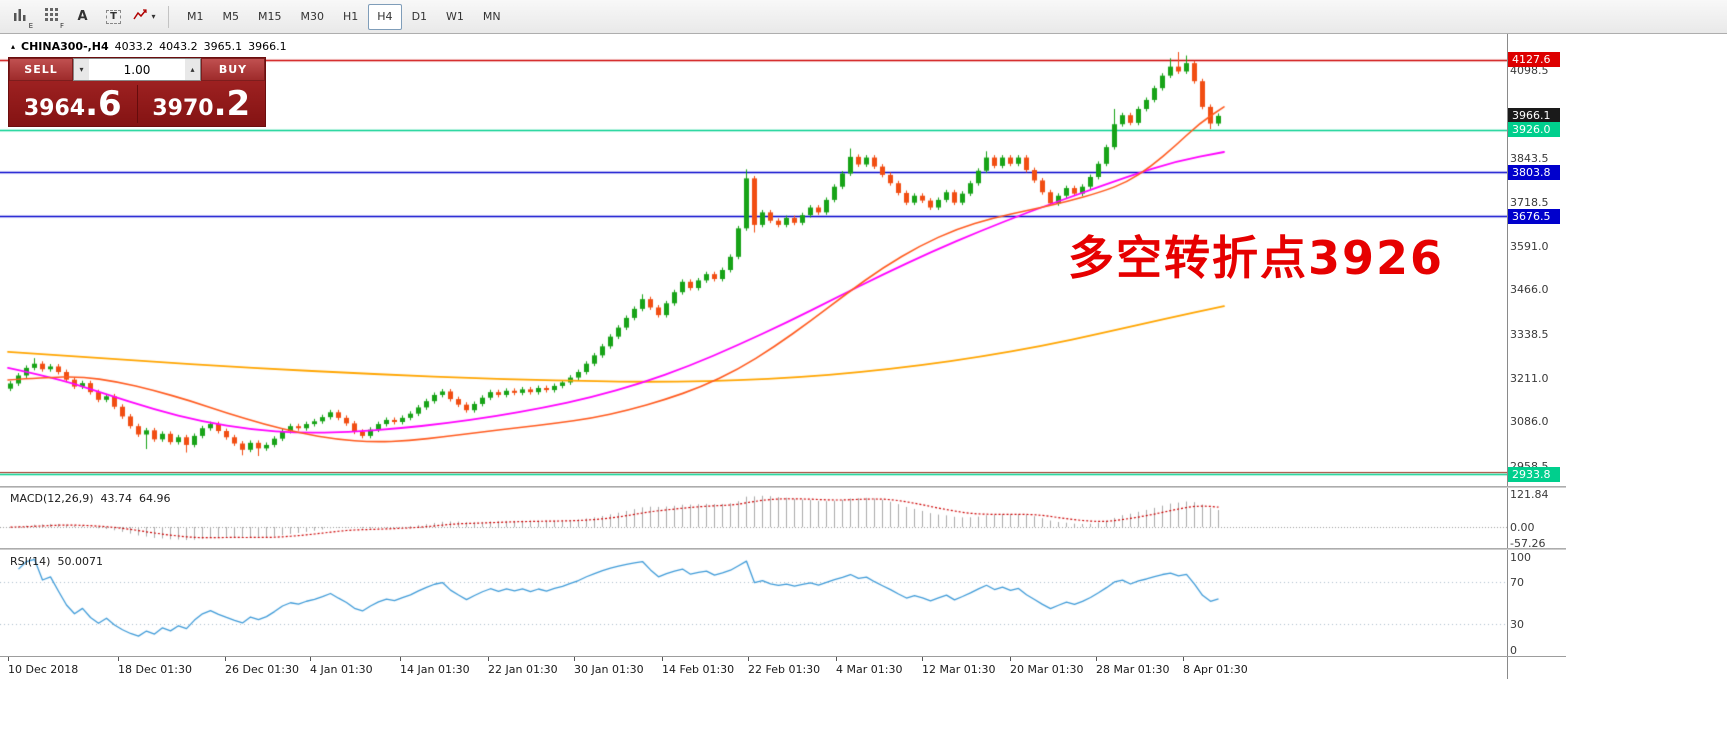  What do you see at coordinates (1529, 290) in the screenshot?
I see `price-scale-label: 3466.0` at bounding box center [1529, 290].